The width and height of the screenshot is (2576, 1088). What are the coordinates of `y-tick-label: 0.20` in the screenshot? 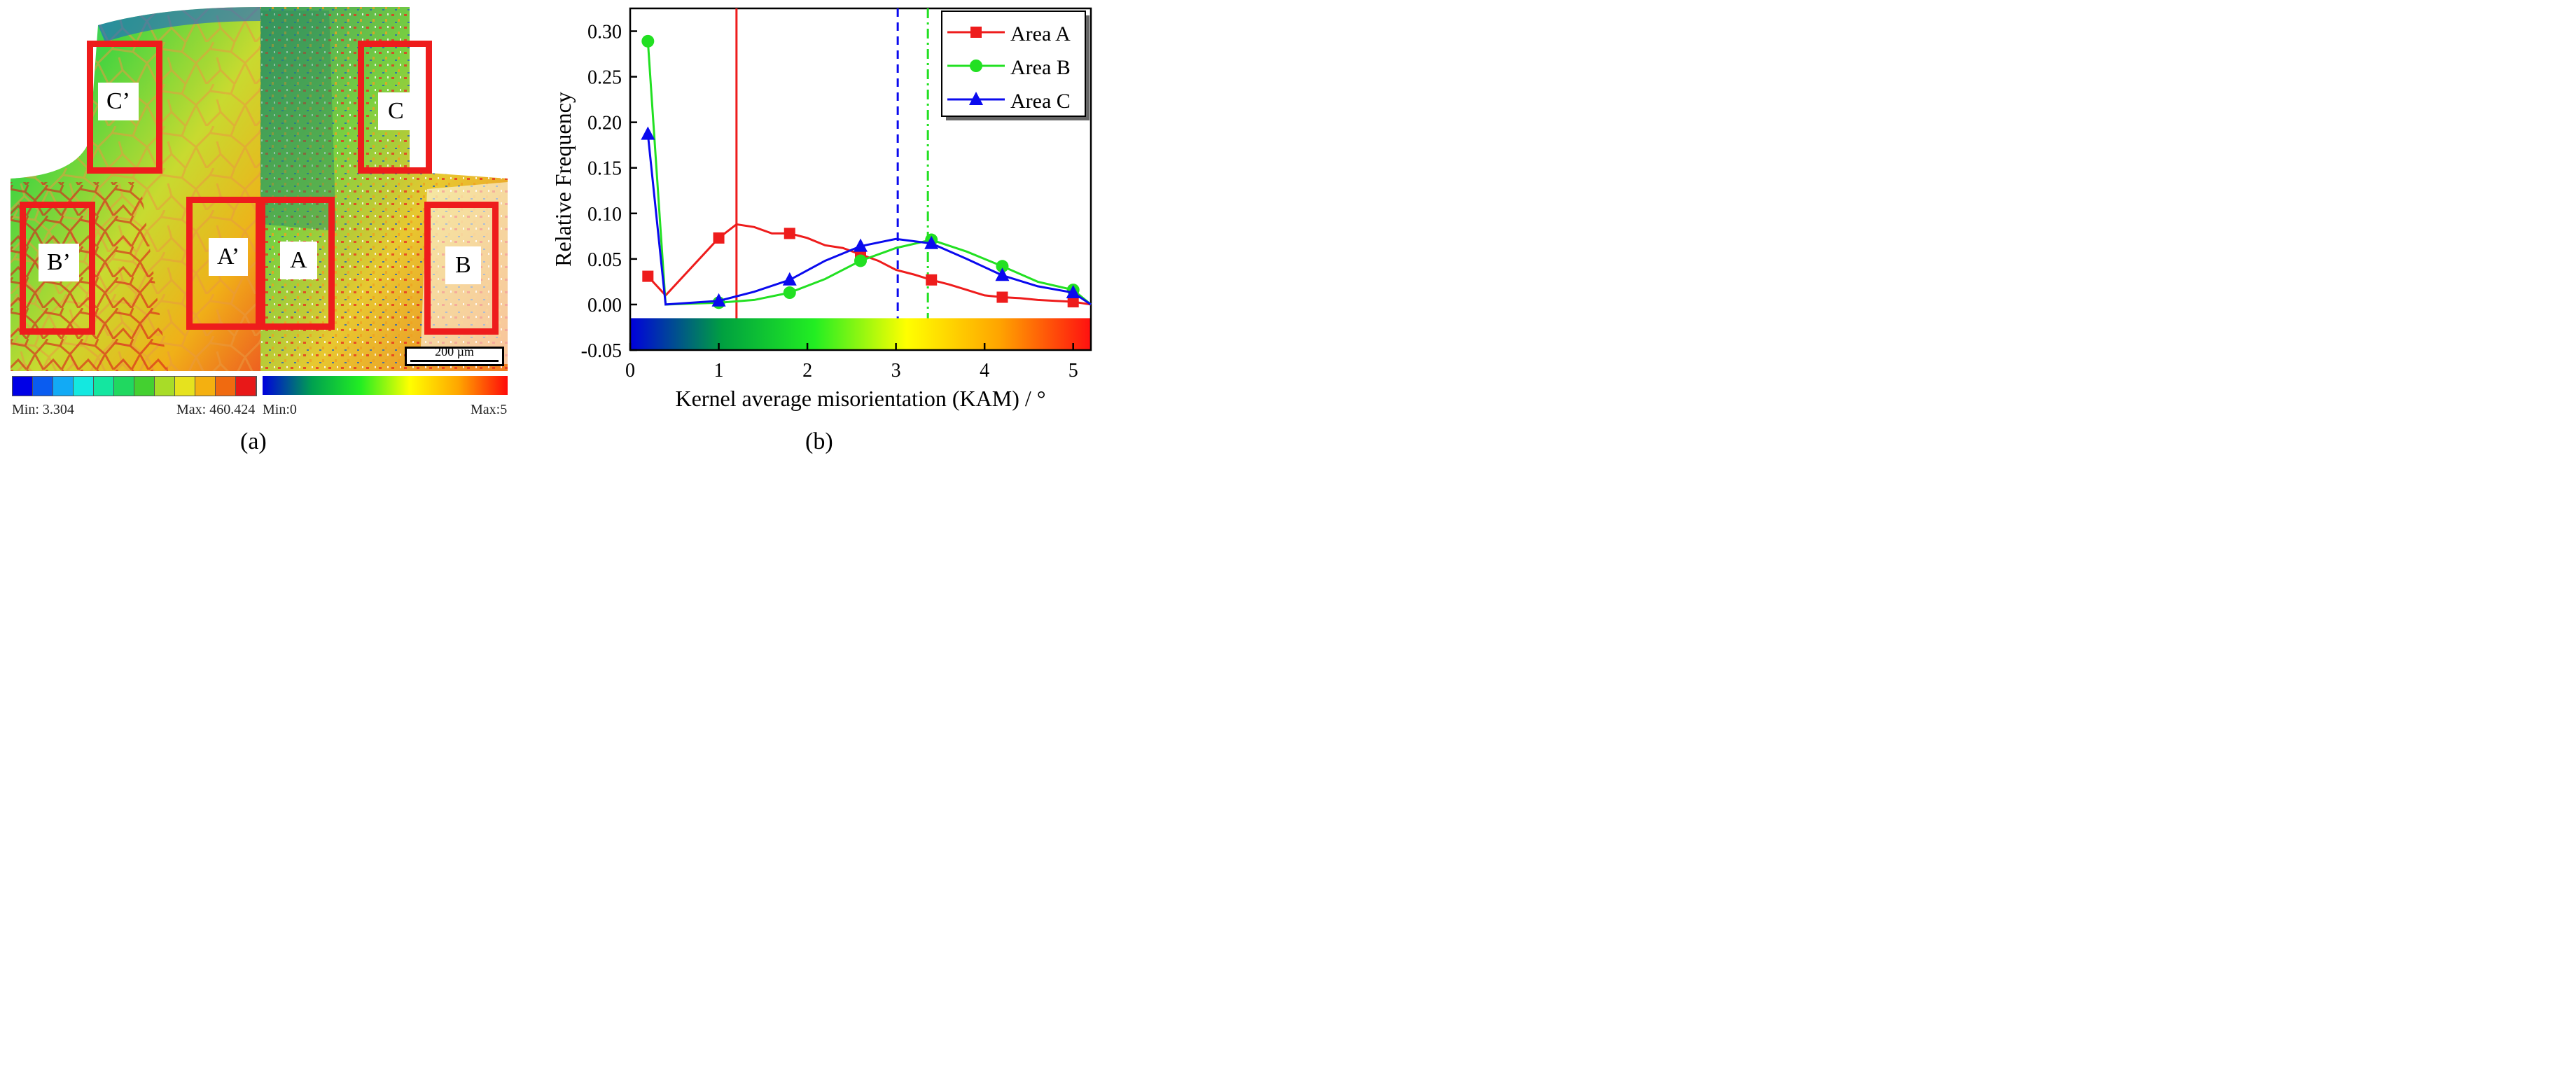 It's located at (604, 123).